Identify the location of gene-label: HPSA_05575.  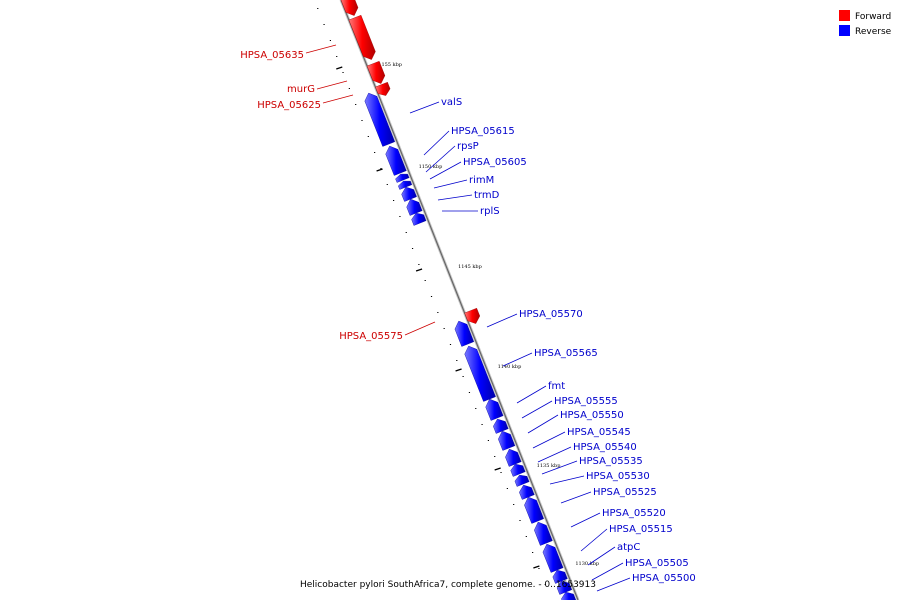
(371, 336).